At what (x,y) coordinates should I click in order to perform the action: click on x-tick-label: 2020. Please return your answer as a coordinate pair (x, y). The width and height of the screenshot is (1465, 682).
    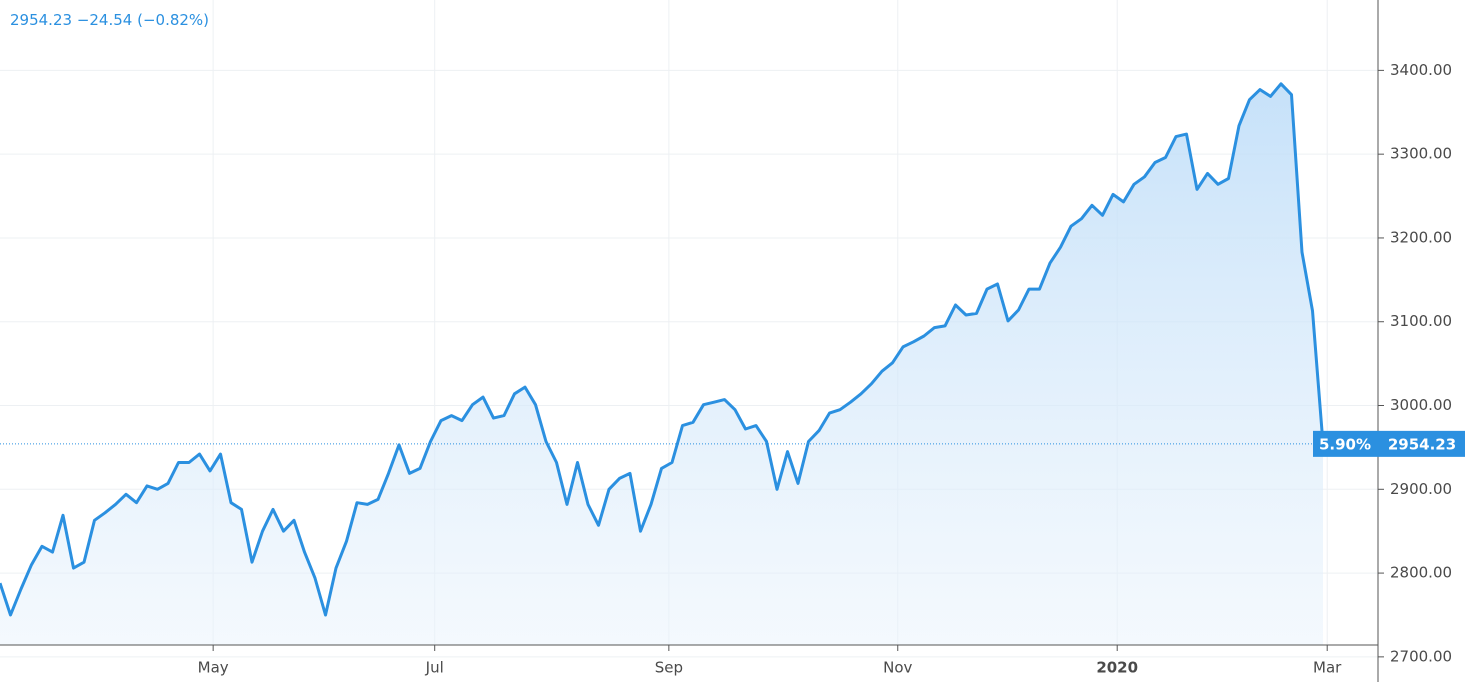
    Looking at the image, I should click on (1117, 668).